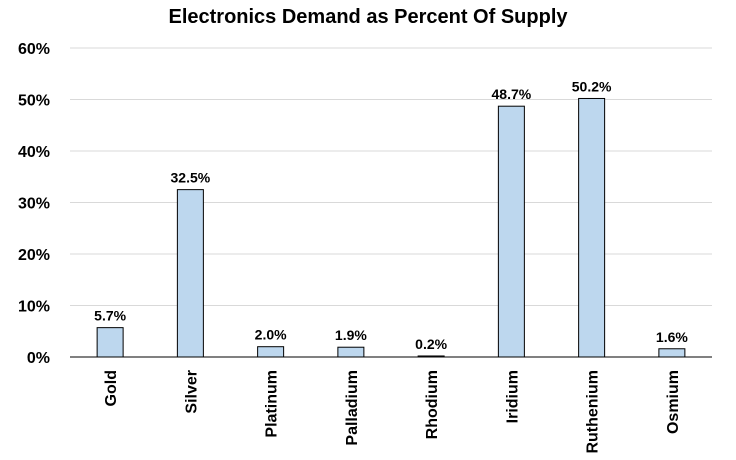 This screenshot has width=736, height=460. I want to click on y-tick-label: 60%, so click(34, 49).